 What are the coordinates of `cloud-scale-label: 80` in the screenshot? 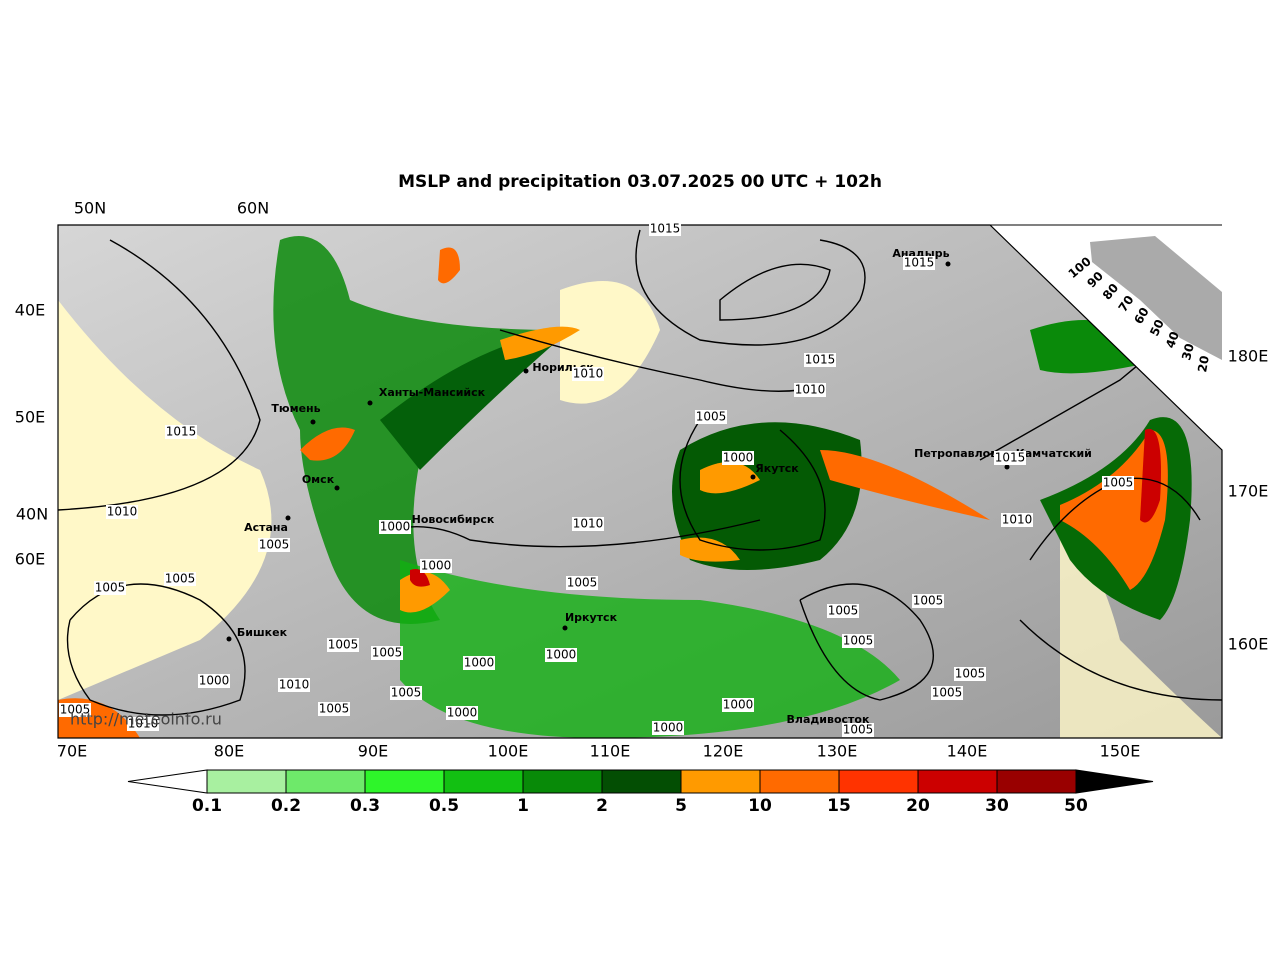 It's located at (1110, 292).